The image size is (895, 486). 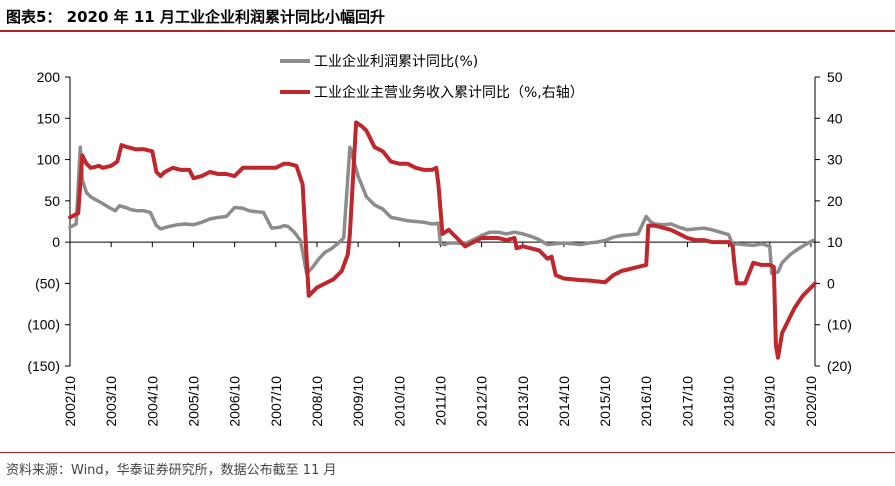 I want to click on left-axis-tick-label: (150), so click(x=43, y=366).